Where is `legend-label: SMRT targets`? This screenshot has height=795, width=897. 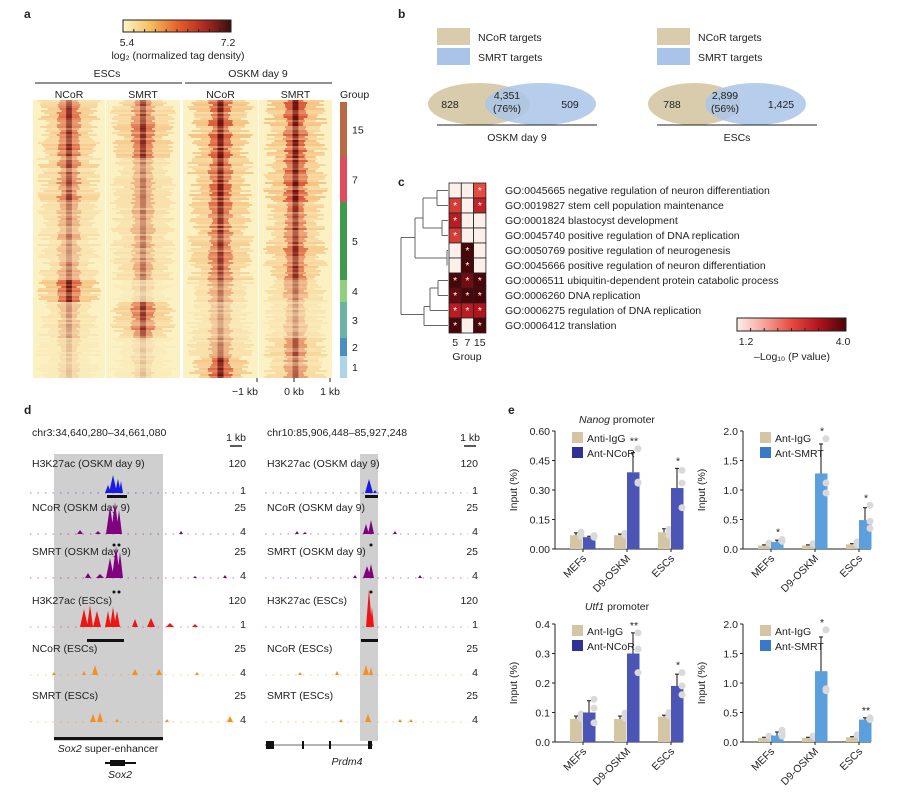 legend-label: SMRT targets is located at coordinates (510, 58).